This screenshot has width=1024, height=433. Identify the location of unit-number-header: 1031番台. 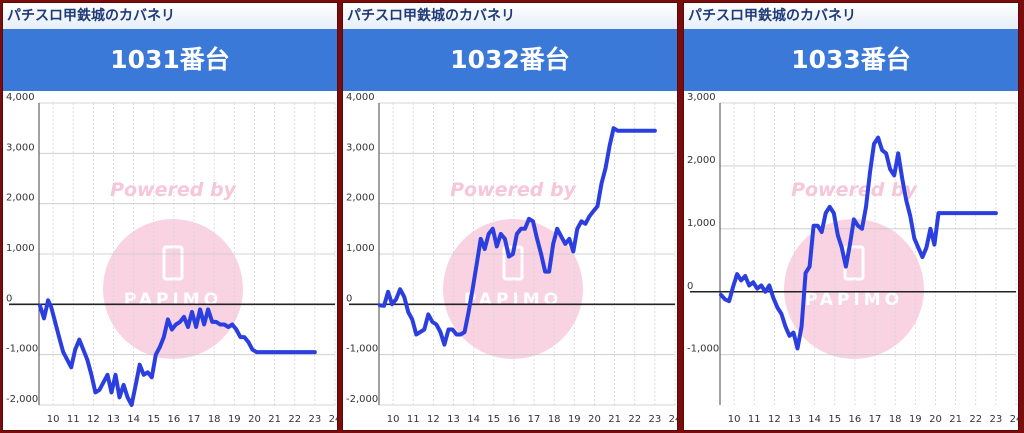
(170, 60).